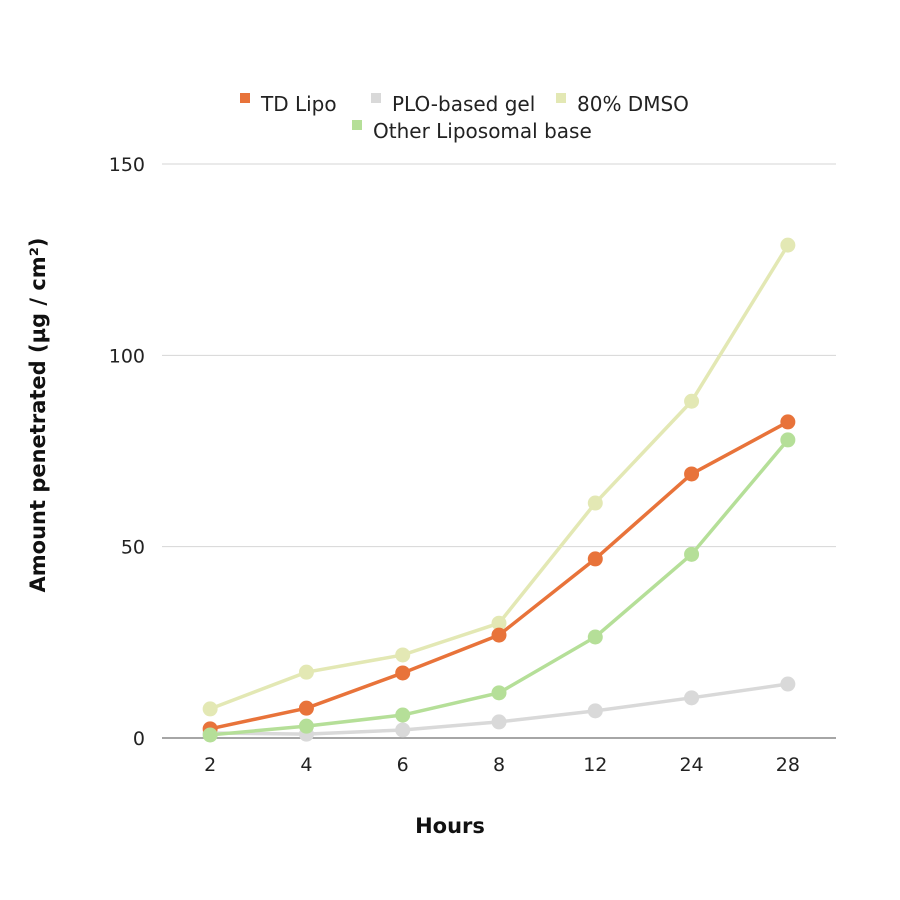 Image resolution: width=900 pixels, height=900 pixels. Describe the element at coordinates (482, 131) in the screenshot. I see `legend-label: Other Liposomal base` at that location.